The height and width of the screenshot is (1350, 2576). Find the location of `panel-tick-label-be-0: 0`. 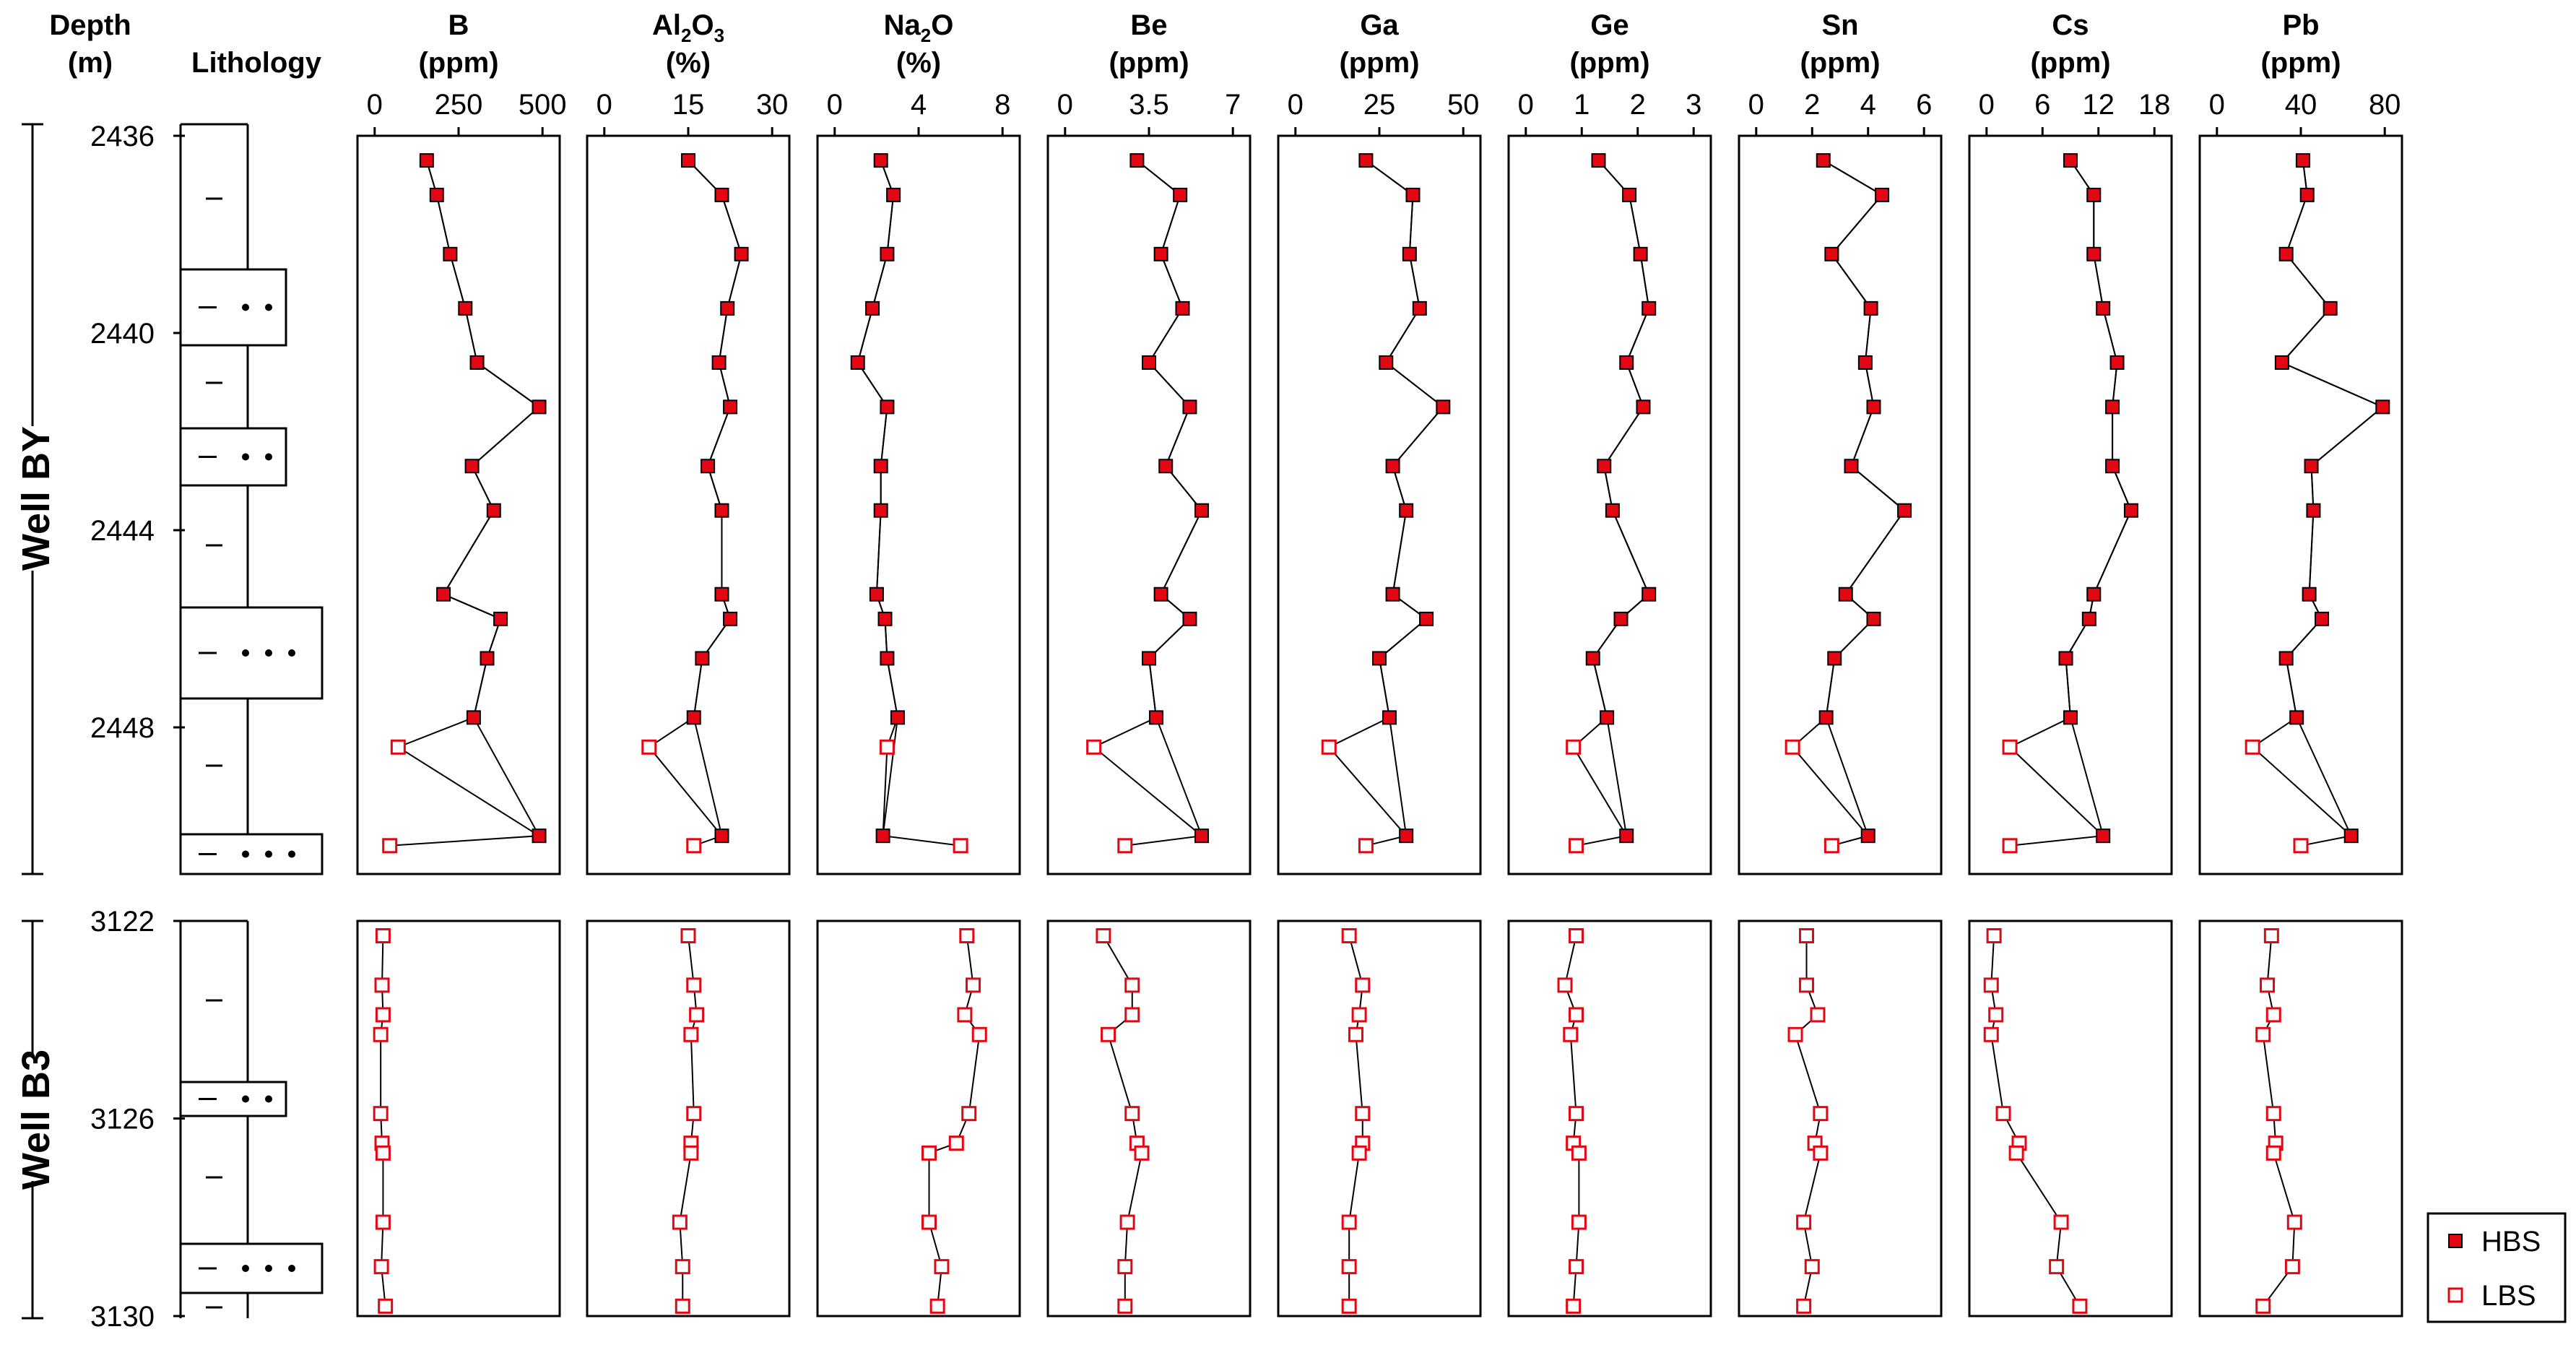

panel-tick-label-be-0: 0 is located at coordinates (1065, 105).